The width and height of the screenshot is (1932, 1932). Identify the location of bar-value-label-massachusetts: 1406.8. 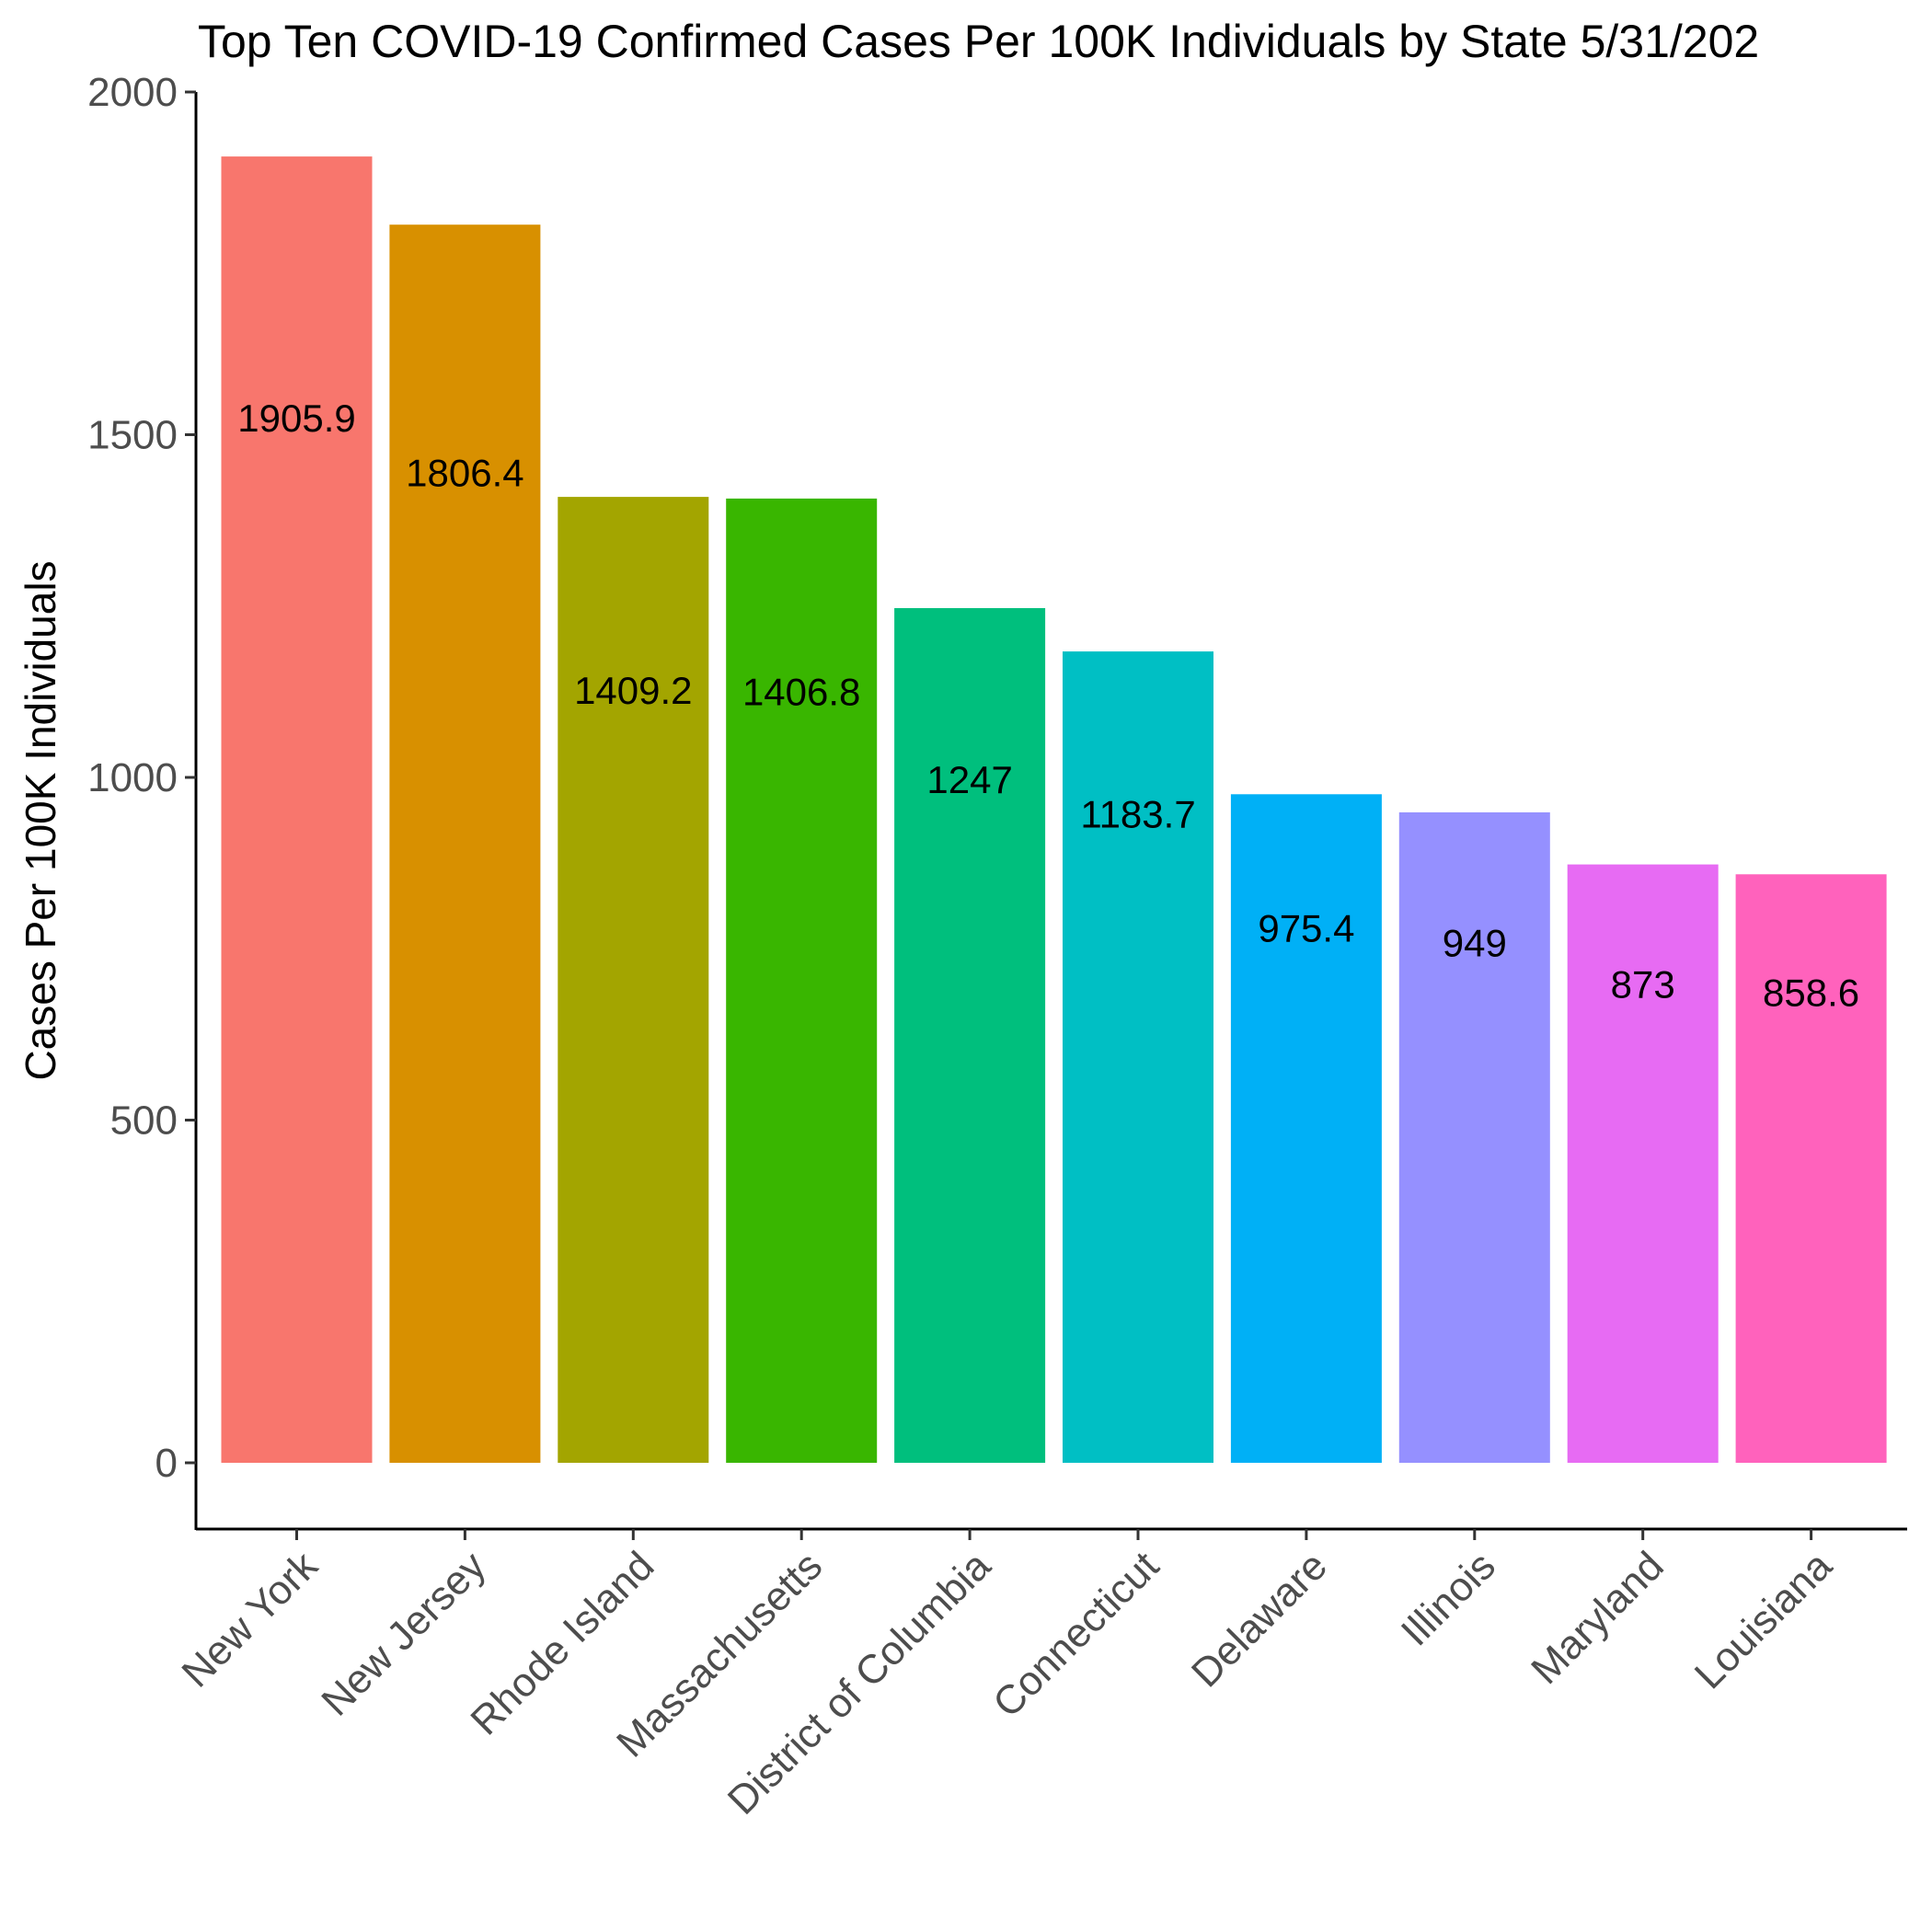
(801, 692).